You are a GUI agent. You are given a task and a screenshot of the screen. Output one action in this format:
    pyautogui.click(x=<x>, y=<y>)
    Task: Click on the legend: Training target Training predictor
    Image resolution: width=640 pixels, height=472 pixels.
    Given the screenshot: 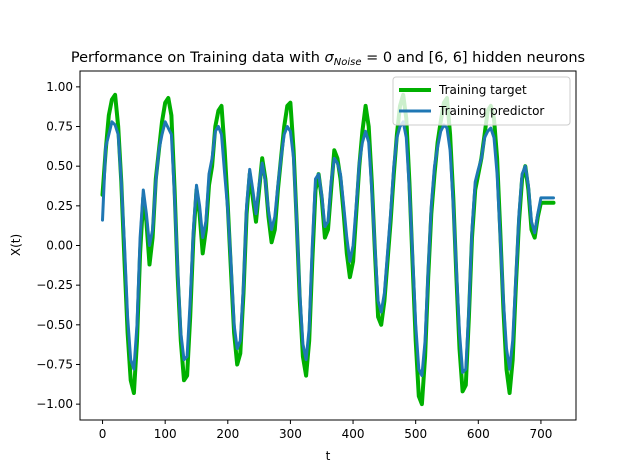 What is the action you would take?
    pyautogui.click(x=481, y=101)
    